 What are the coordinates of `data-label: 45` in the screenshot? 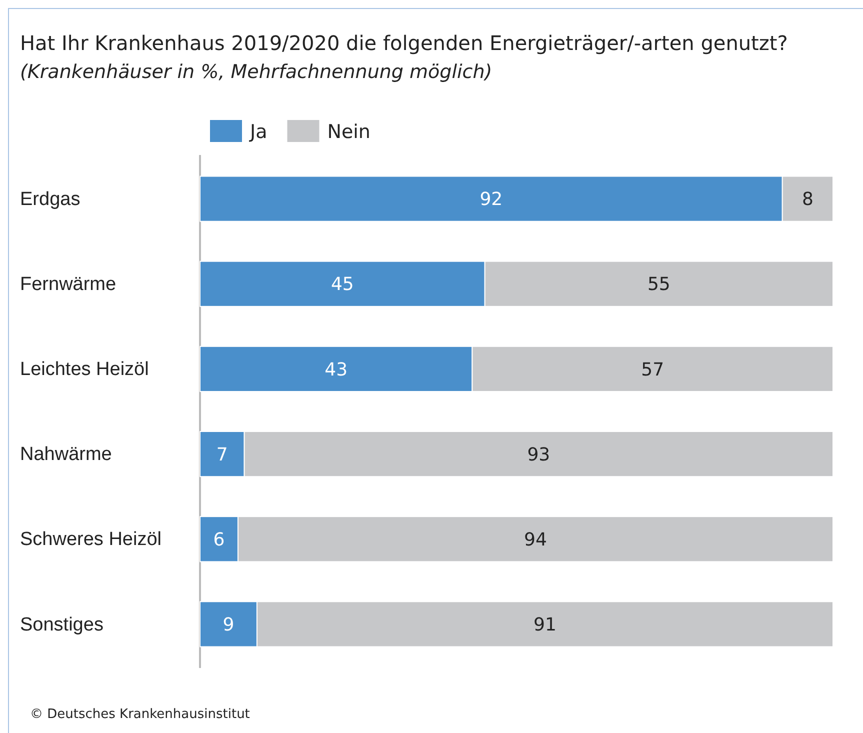 It's located at (342, 285).